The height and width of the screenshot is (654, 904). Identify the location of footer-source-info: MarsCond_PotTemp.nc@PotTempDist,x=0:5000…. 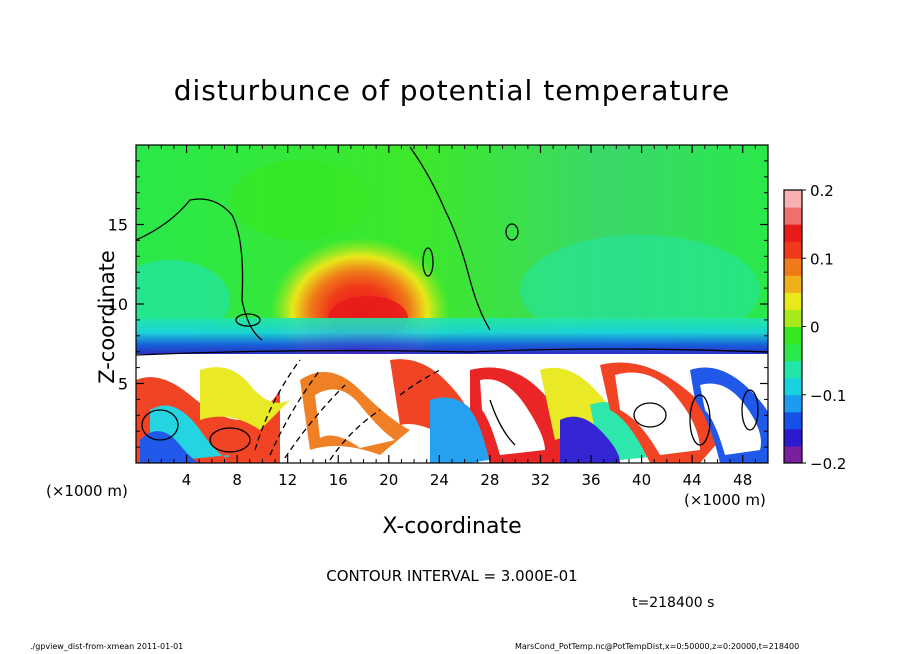
(657, 646).